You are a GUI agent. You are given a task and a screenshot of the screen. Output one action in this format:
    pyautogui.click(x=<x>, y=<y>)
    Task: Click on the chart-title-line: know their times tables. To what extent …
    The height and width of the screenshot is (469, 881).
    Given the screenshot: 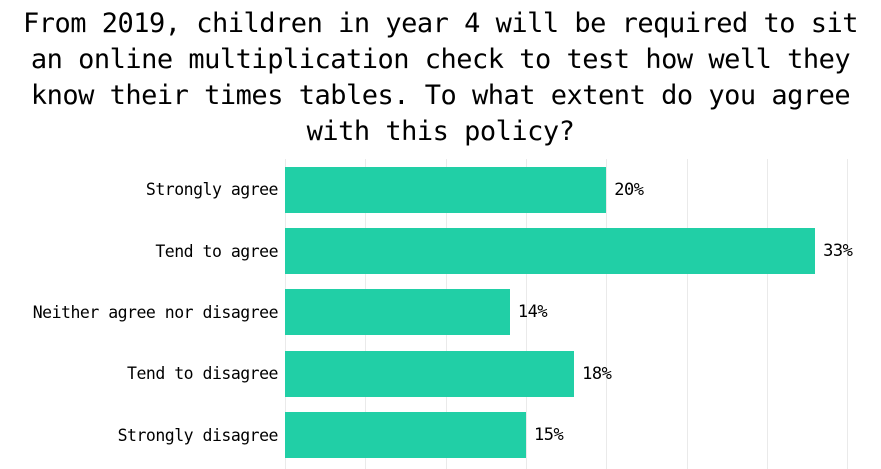 What is the action you would take?
    pyautogui.click(x=440, y=95)
    